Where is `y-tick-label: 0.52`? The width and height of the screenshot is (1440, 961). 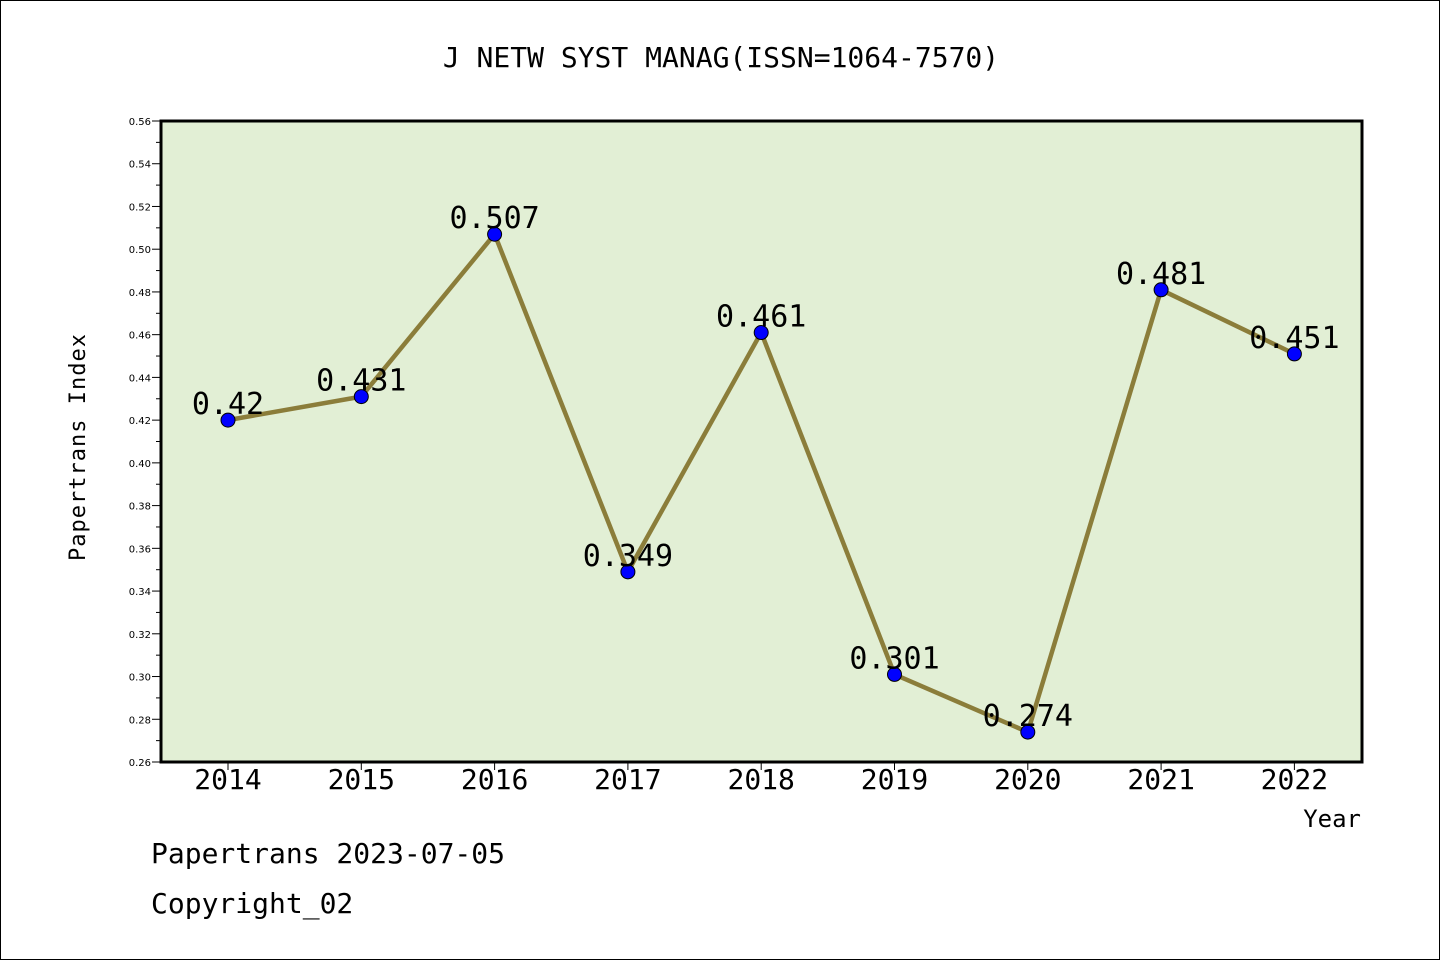 y-tick-label: 0.52 is located at coordinates (140, 207).